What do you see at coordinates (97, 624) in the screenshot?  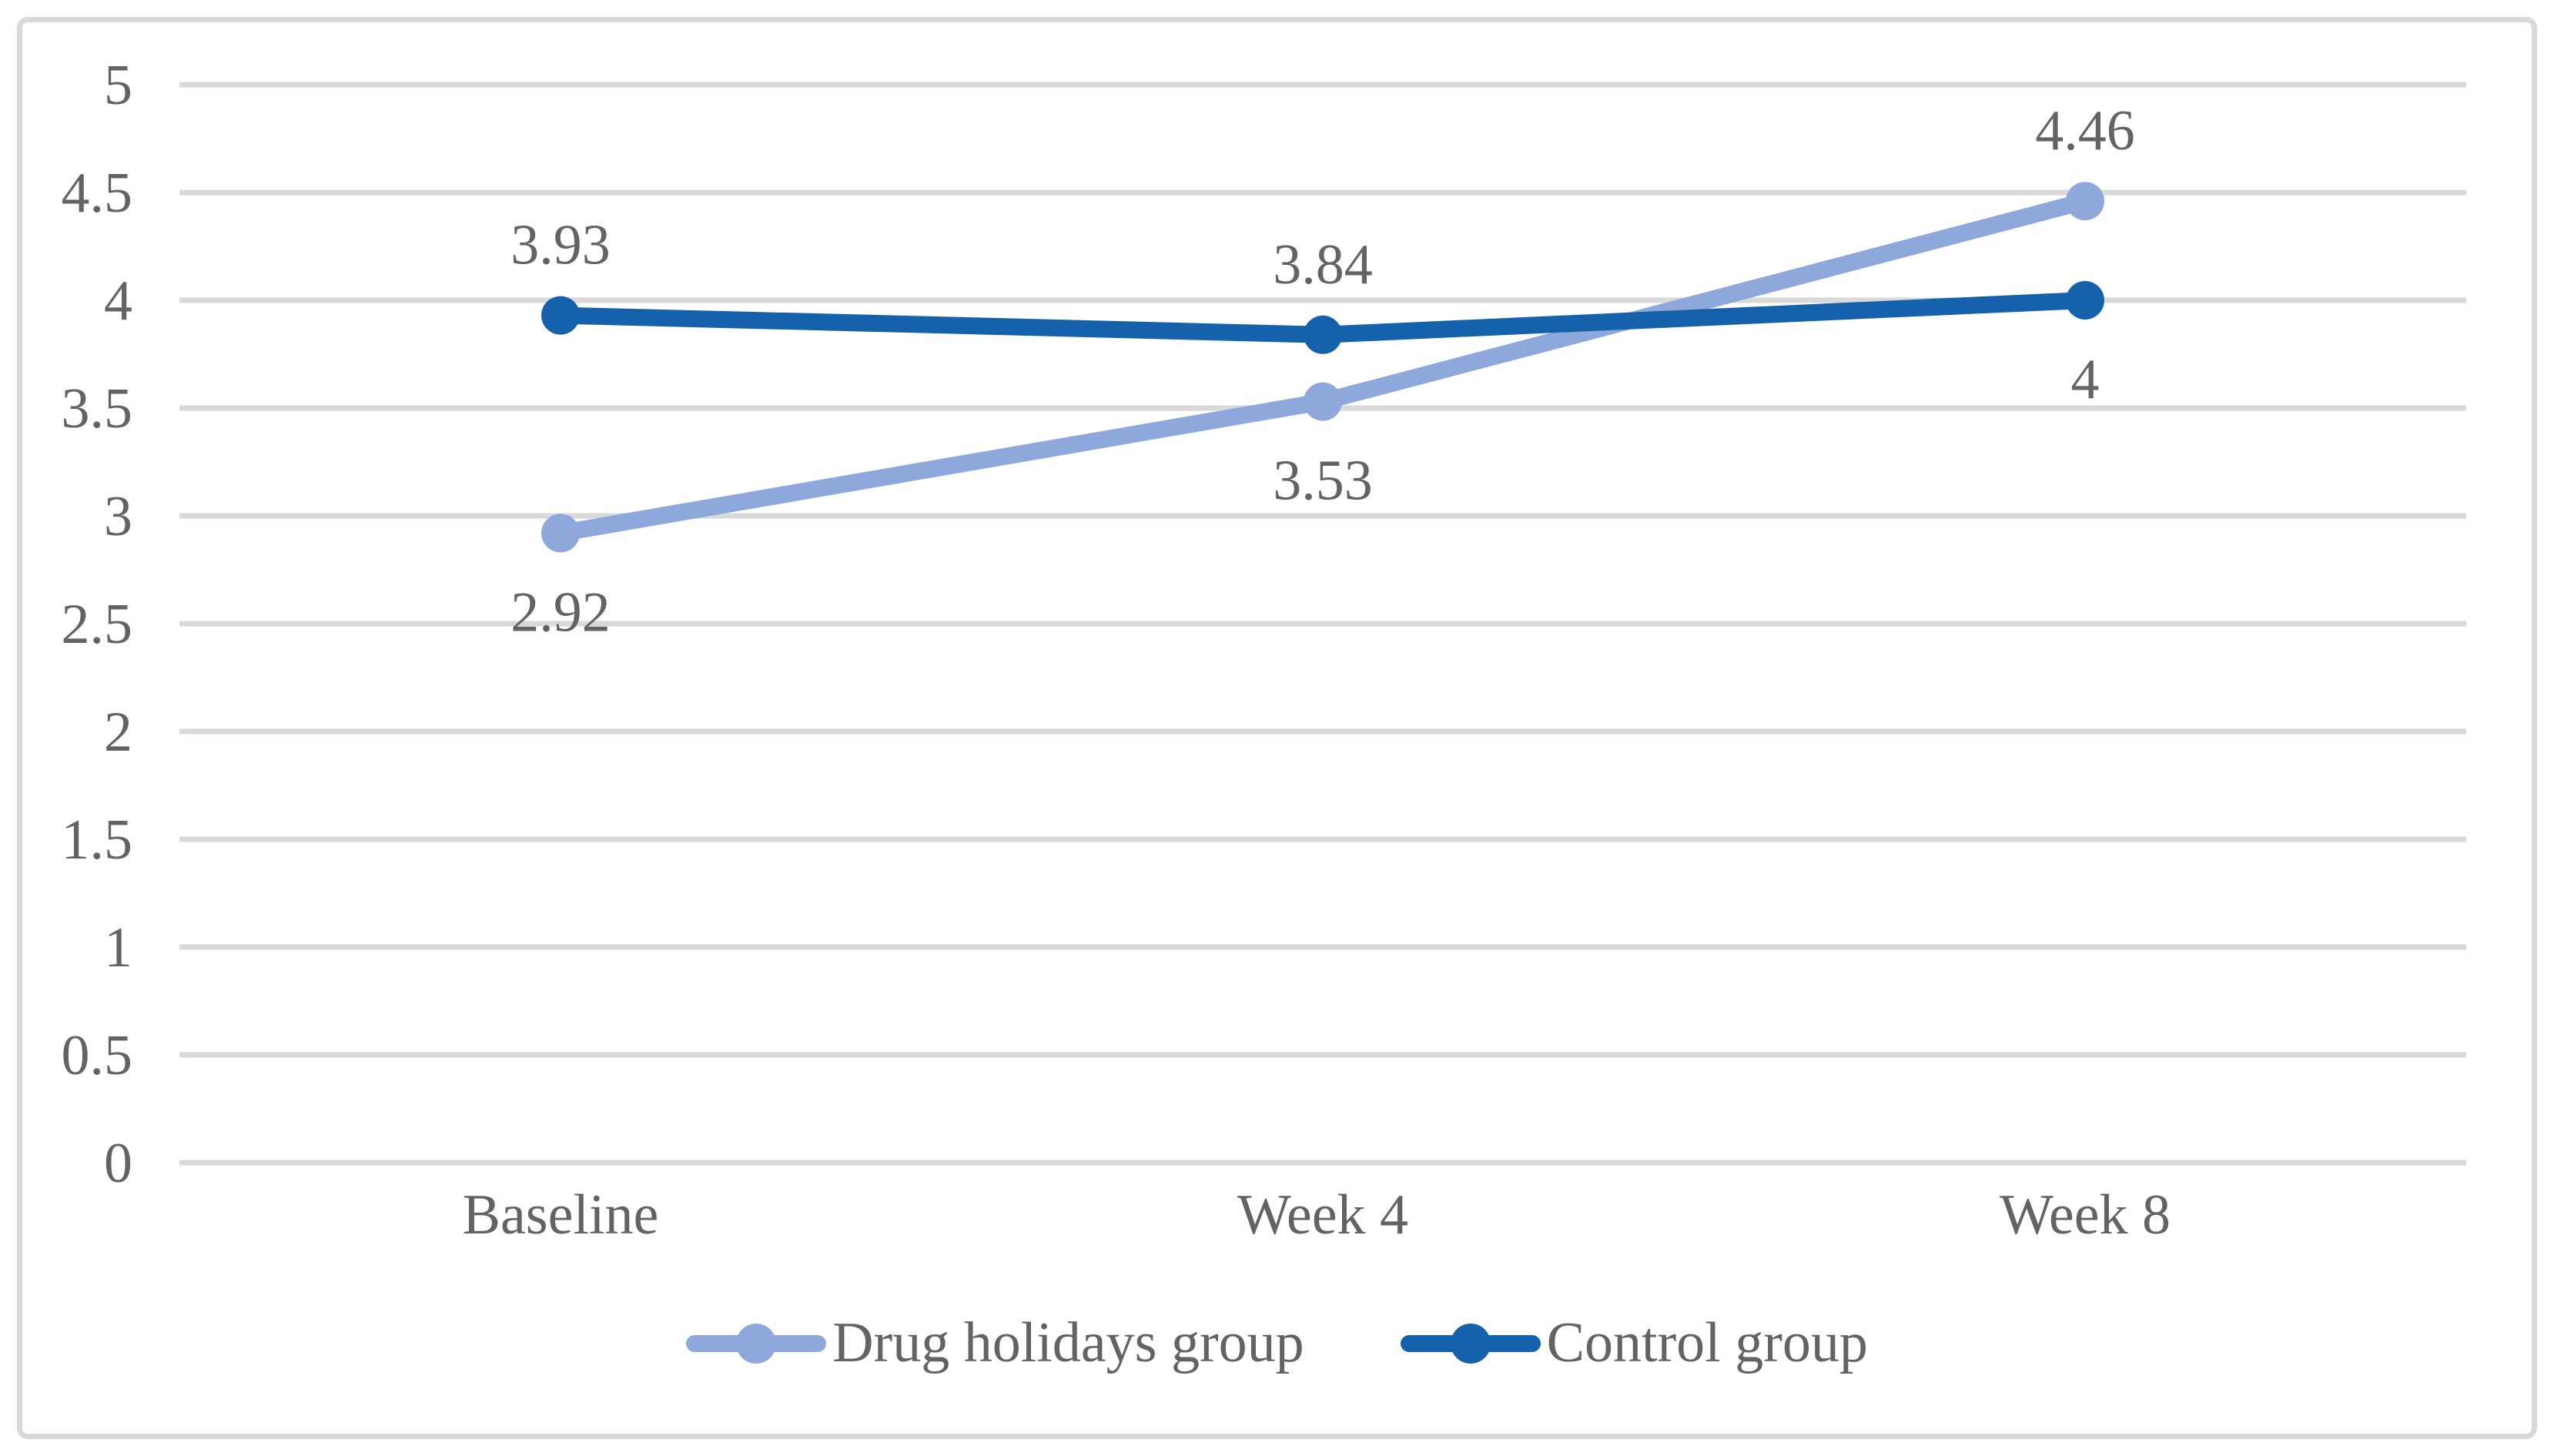 I see `y-axis-tick-label: 2.5` at bounding box center [97, 624].